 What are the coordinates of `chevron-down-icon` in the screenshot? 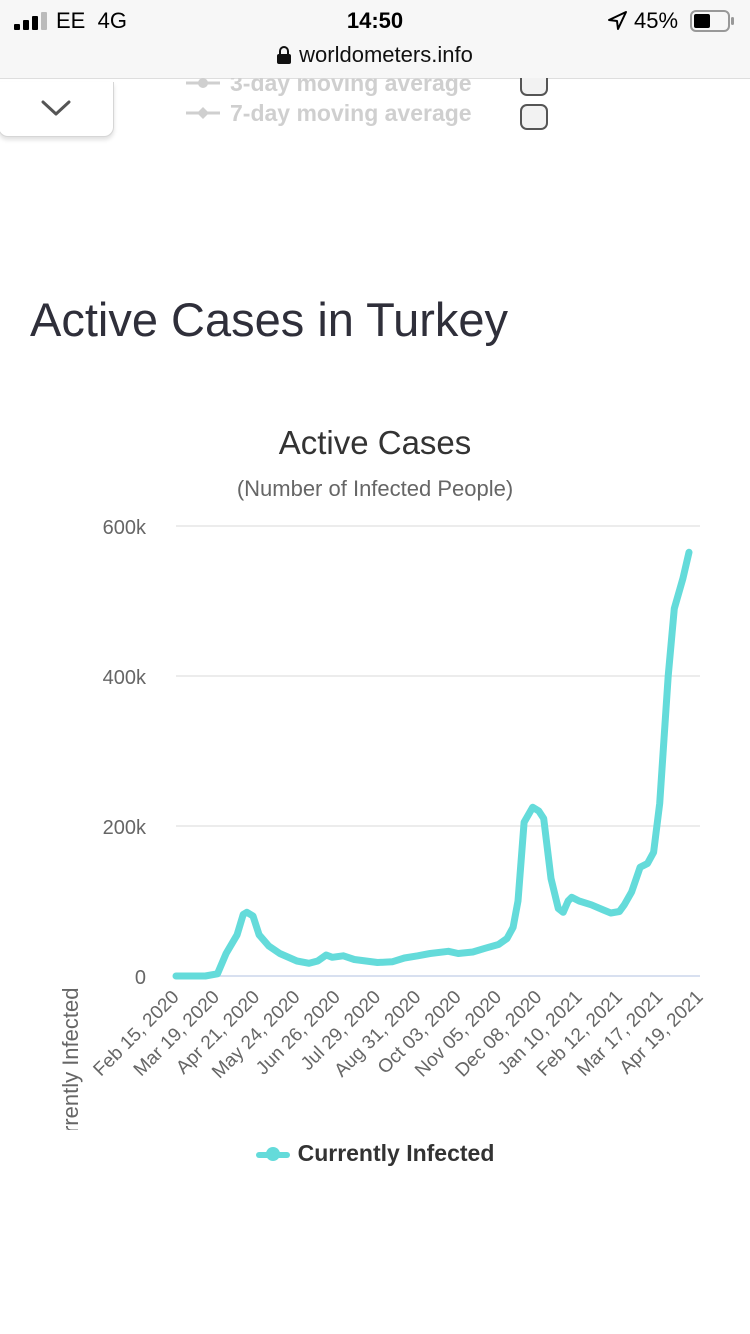 It's located at (56, 108).